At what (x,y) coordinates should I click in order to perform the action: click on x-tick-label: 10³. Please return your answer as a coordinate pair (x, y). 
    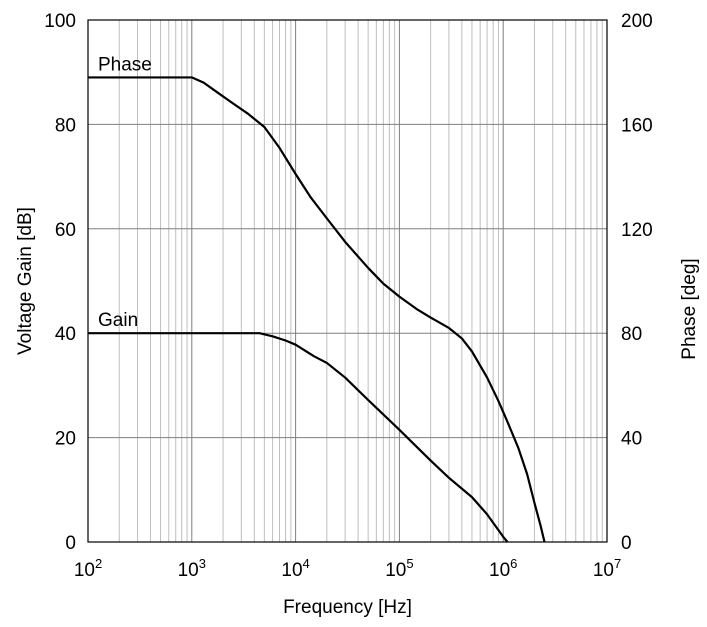
    Looking at the image, I should click on (192, 568).